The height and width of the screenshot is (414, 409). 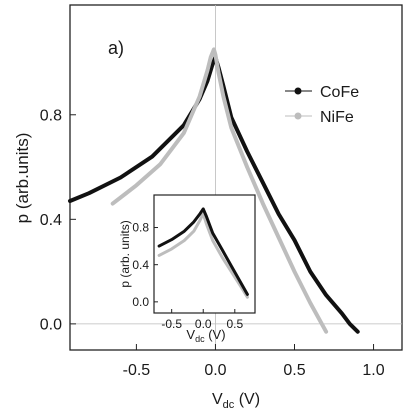 I want to click on main-y-tick-label: 0.4, so click(x=51, y=220).